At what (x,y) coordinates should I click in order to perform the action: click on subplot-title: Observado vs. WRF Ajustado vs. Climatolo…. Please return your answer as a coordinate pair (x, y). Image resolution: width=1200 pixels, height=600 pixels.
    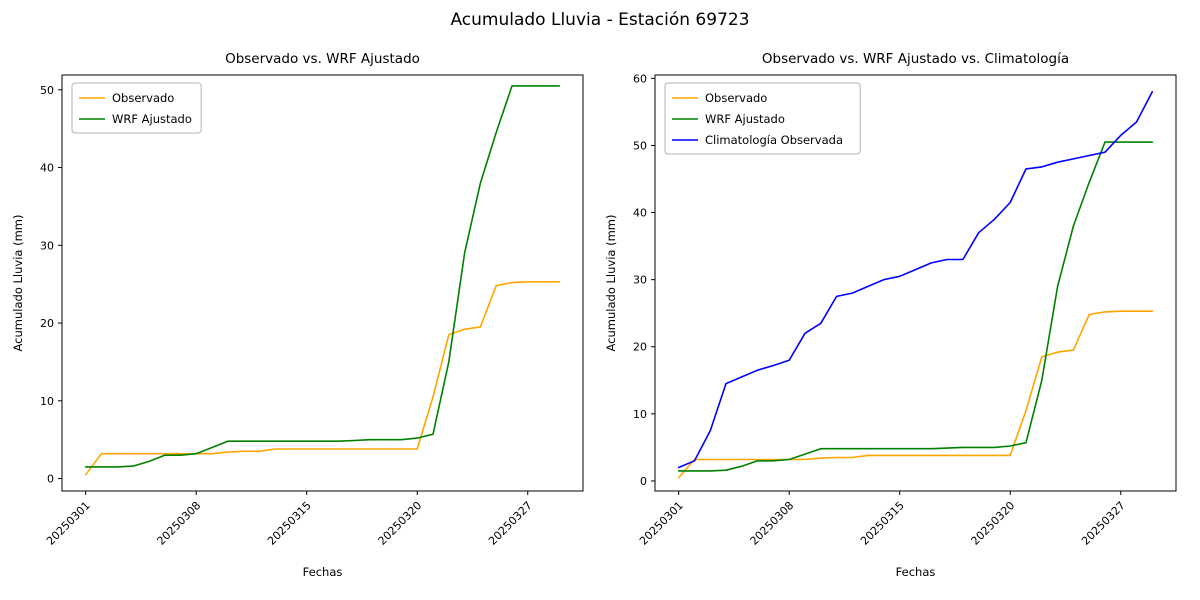
    Looking at the image, I should click on (915, 59).